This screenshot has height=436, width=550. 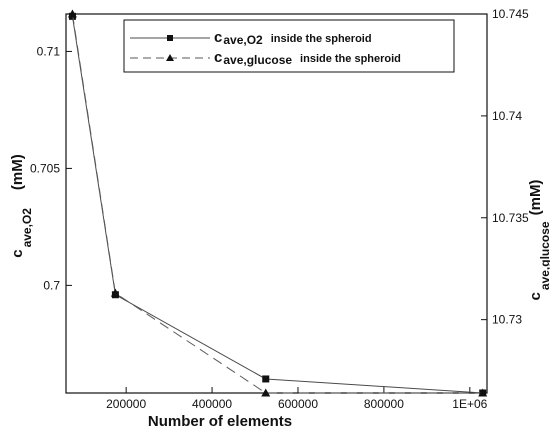 What do you see at coordinates (170, 57) in the screenshot?
I see `legend-marker-glucose` at bounding box center [170, 57].